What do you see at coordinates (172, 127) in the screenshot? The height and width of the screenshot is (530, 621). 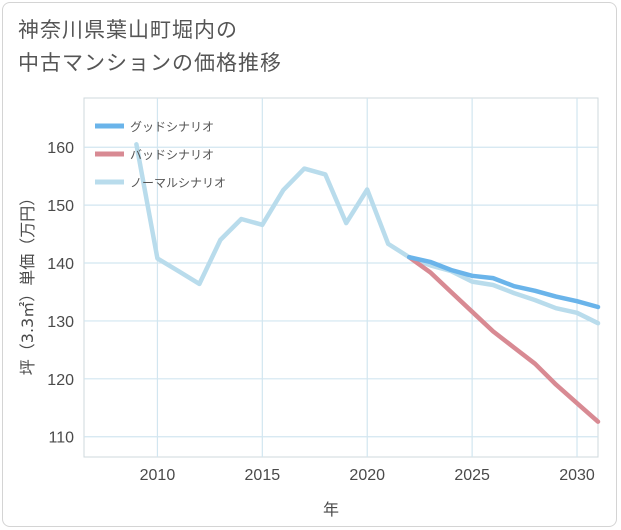 I see `legend-label: グッドシナリオ` at bounding box center [172, 127].